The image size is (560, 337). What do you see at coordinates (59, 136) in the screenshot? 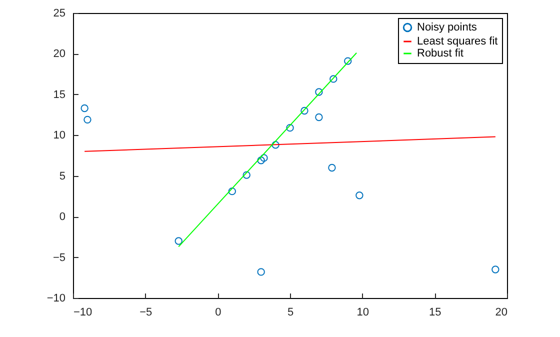
I see `y-tick-label: 10` at bounding box center [59, 136].